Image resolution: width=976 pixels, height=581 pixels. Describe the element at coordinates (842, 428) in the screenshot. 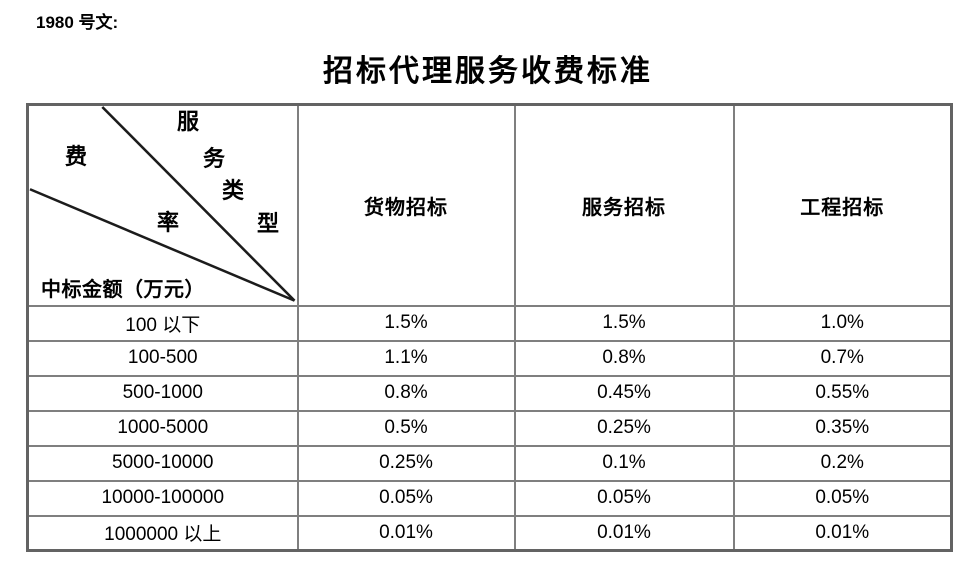

I see `engineering-rate-cell: 0.35%` at that location.